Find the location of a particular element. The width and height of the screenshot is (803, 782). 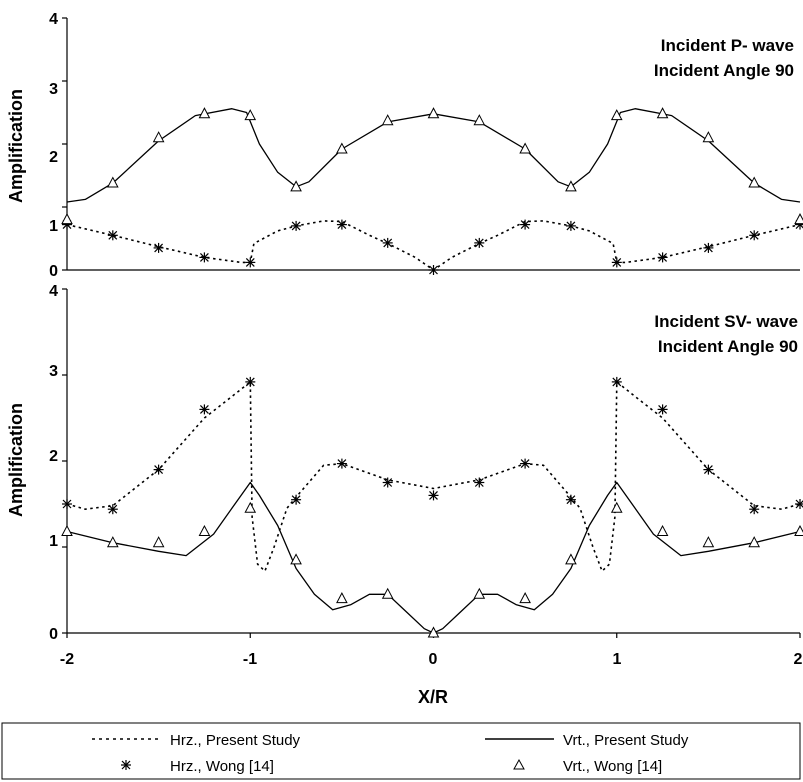

bottom-y-tick-label: 2 is located at coordinates (53, 456).